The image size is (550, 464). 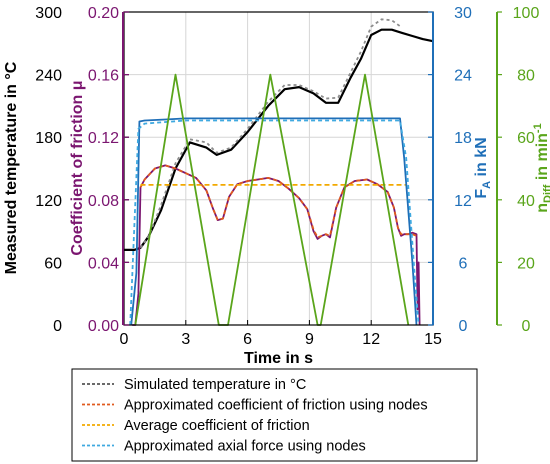 I want to click on legend-label: Average coefficient of friction, so click(x=217, y=426).